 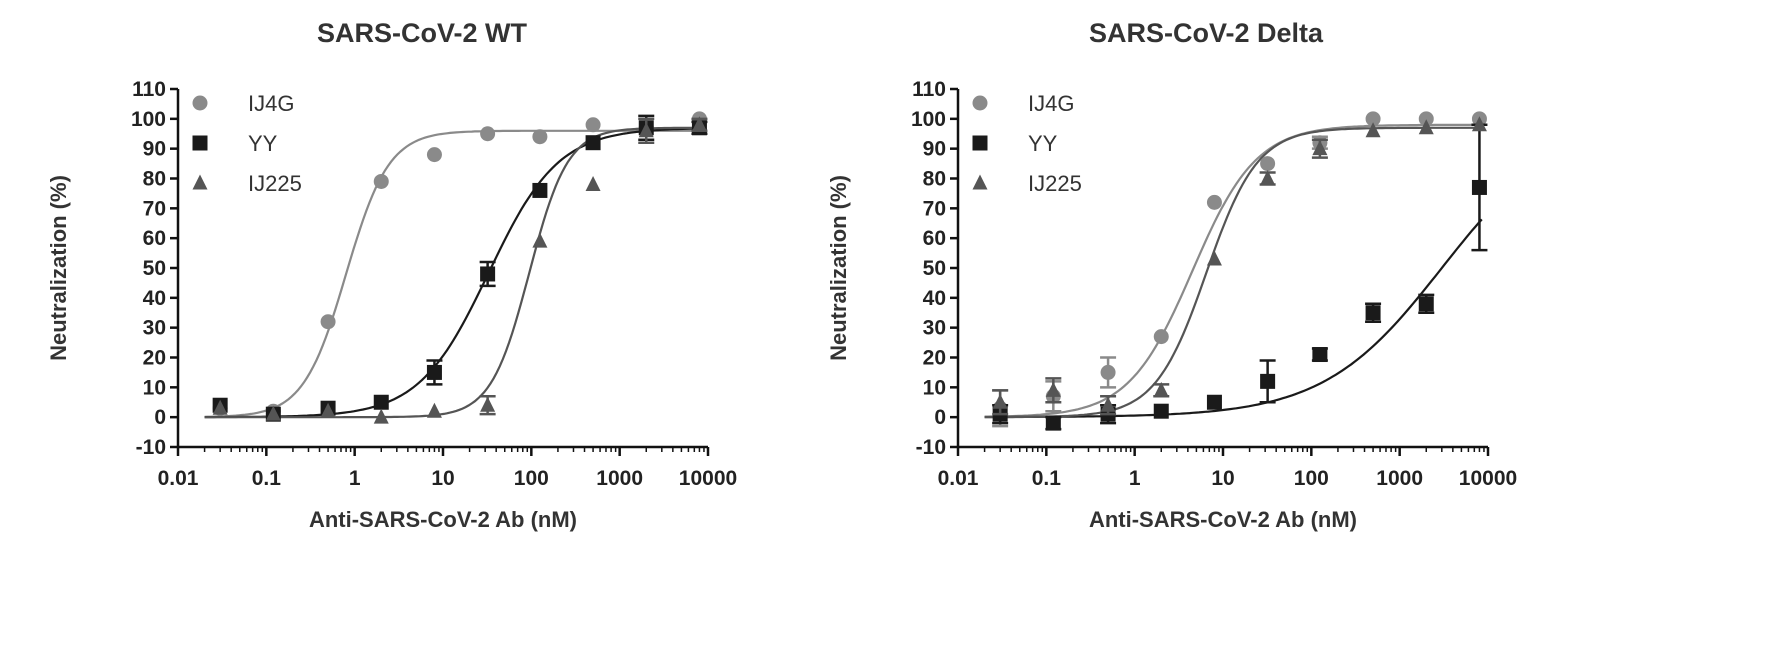 What do you see at coordinates (422, 33) in the screenshot?
I see `chart-title: SARS-CoV-2 WT` at bounding box center [422, 33].